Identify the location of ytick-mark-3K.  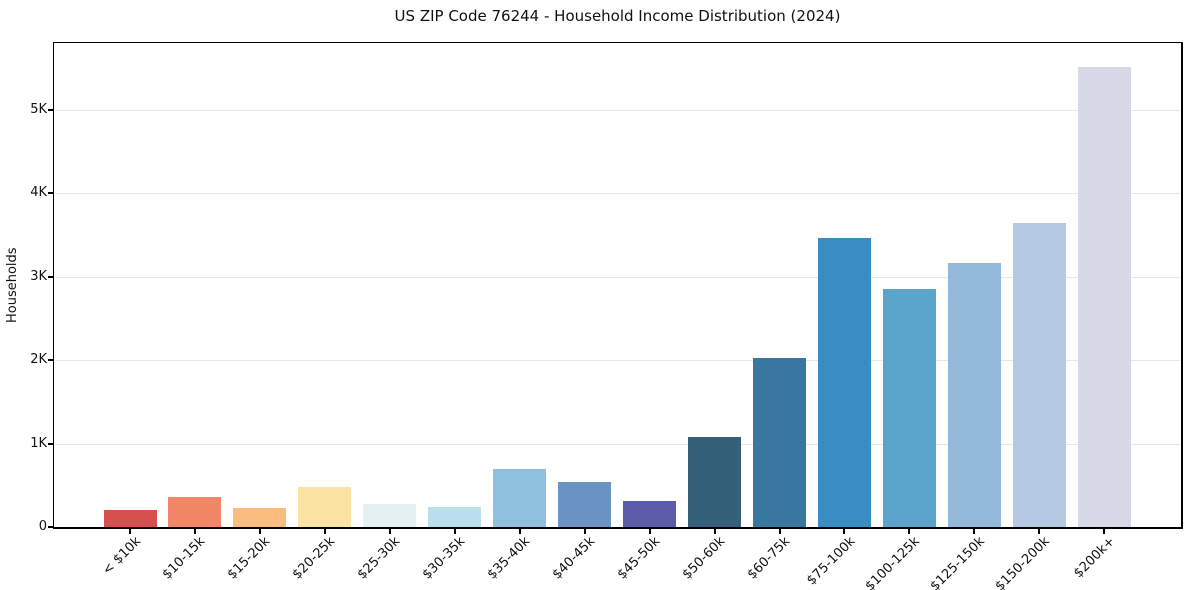
(50, 276).